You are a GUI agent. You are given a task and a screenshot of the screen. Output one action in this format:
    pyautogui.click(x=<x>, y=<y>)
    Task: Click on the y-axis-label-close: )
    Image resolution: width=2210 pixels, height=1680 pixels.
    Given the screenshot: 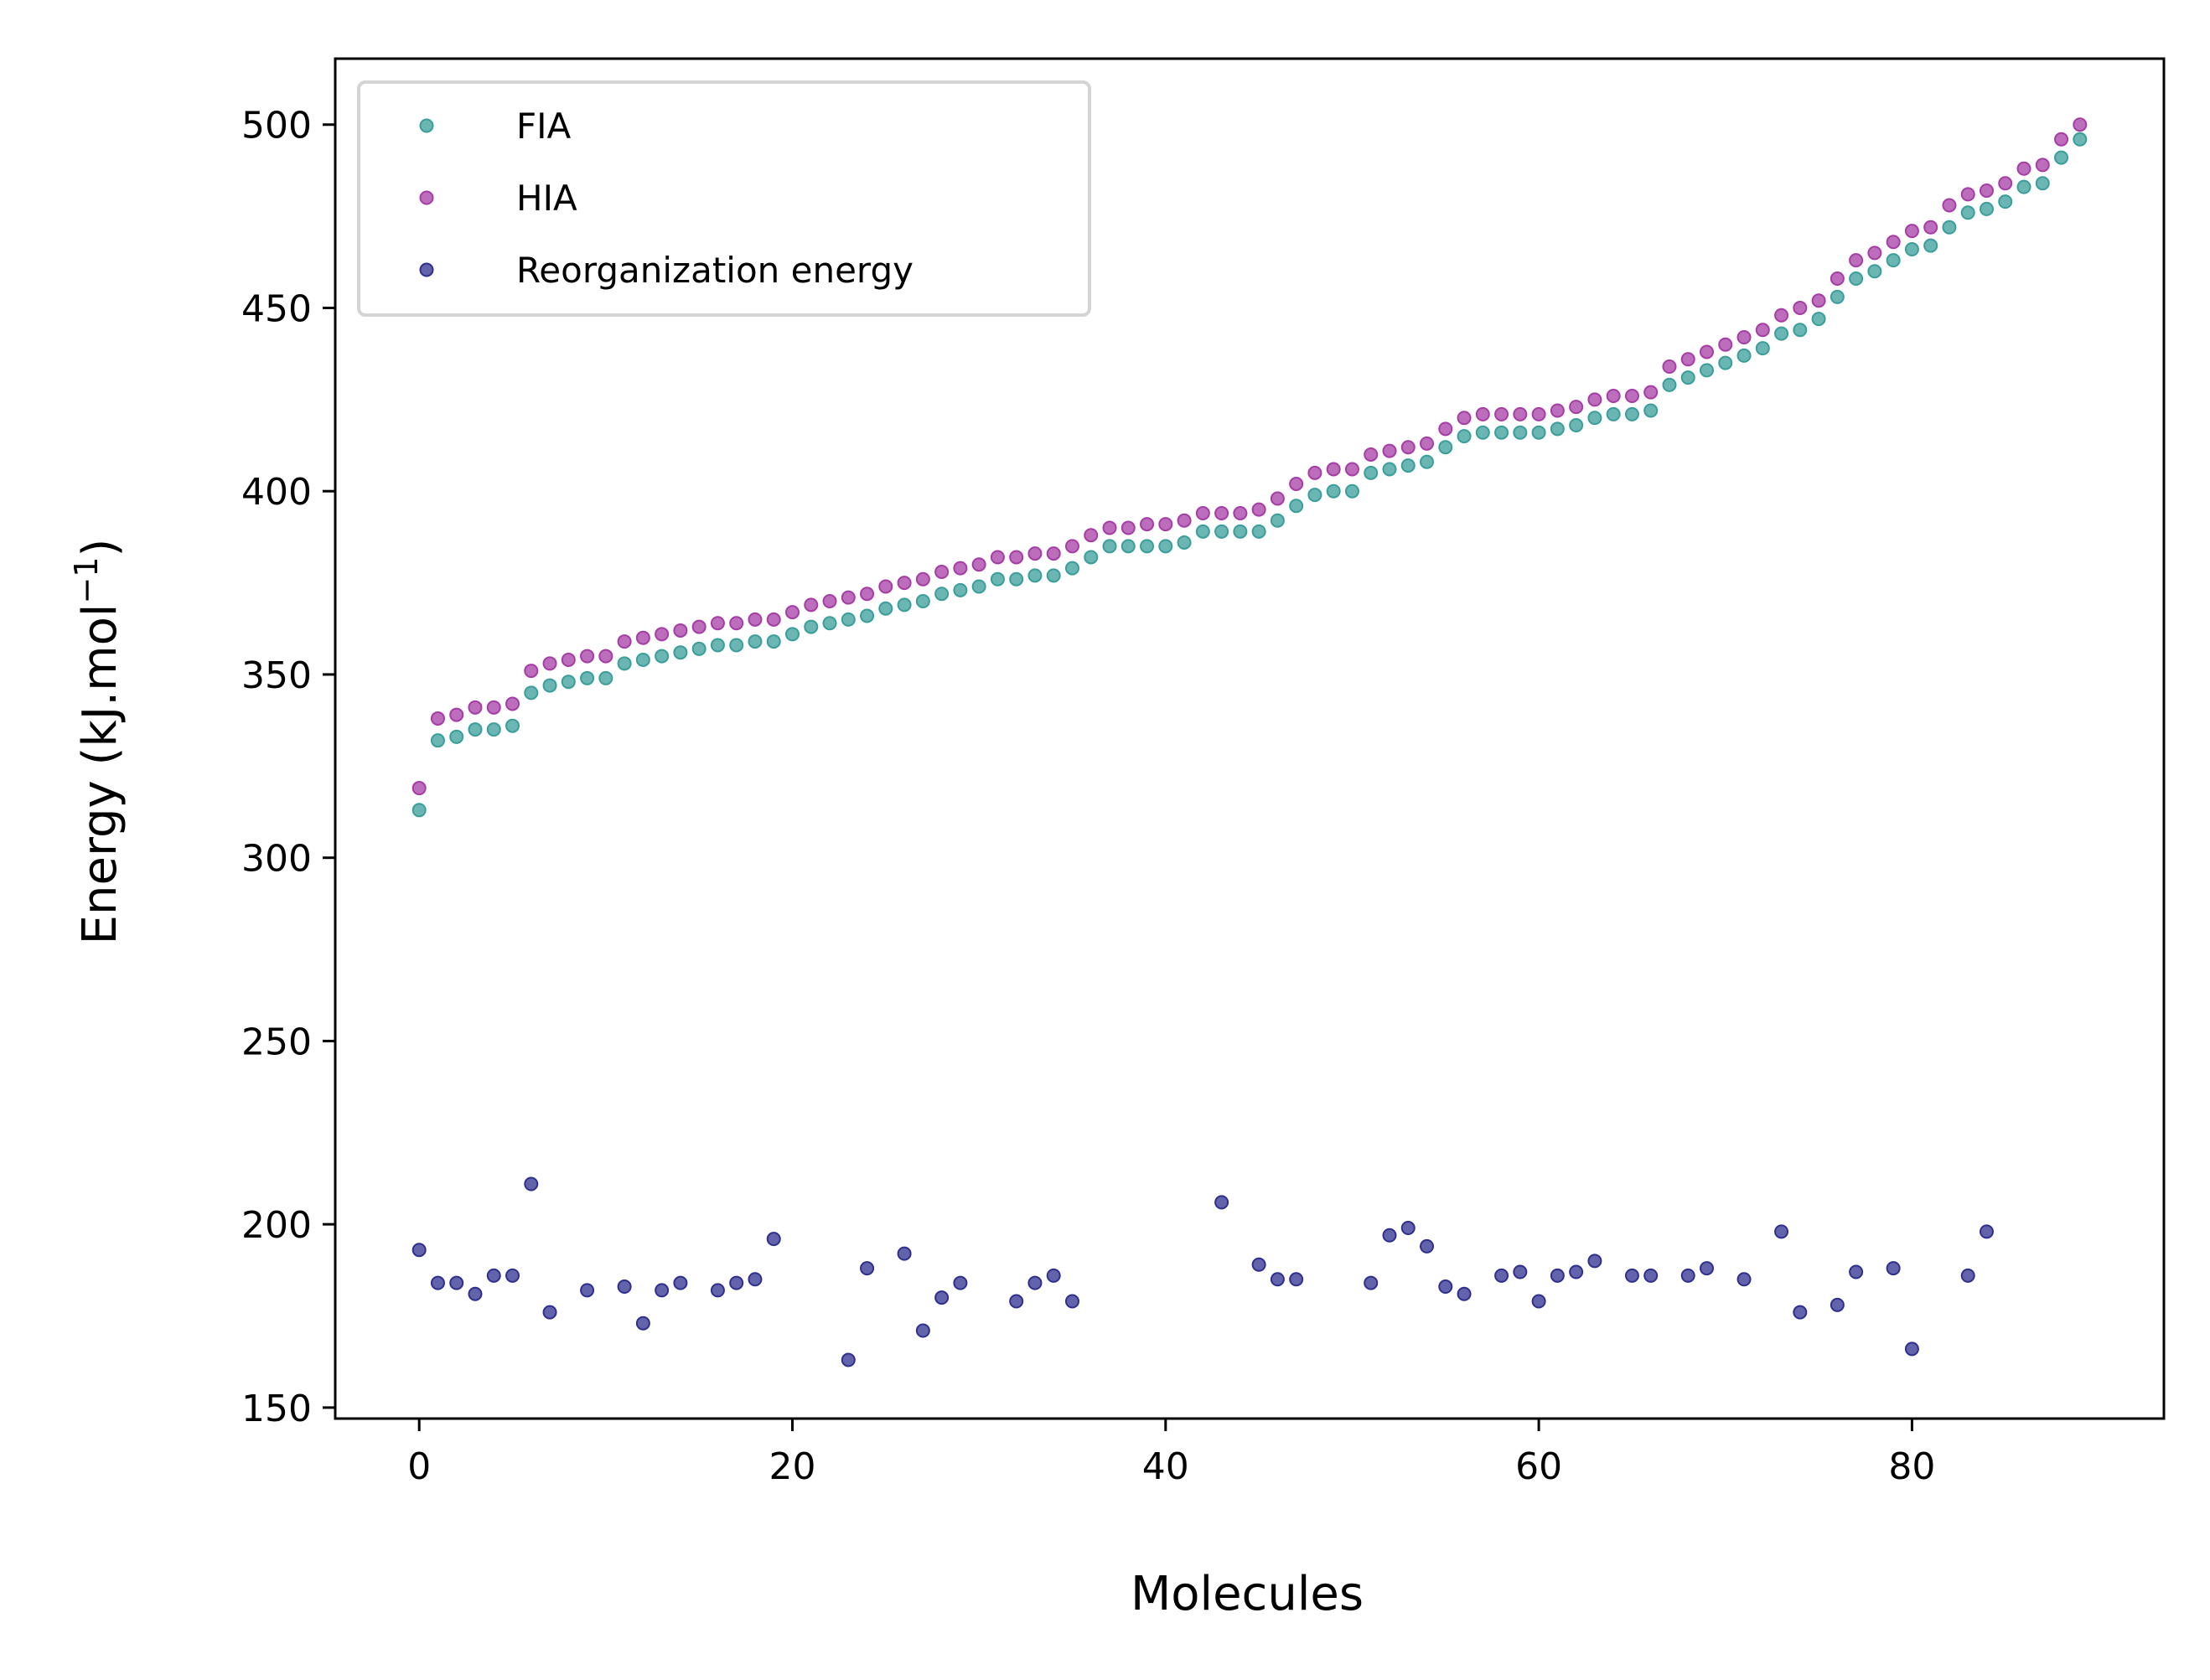 What is the action you would take?
    pyautogui.click(x=100, y=548)
    